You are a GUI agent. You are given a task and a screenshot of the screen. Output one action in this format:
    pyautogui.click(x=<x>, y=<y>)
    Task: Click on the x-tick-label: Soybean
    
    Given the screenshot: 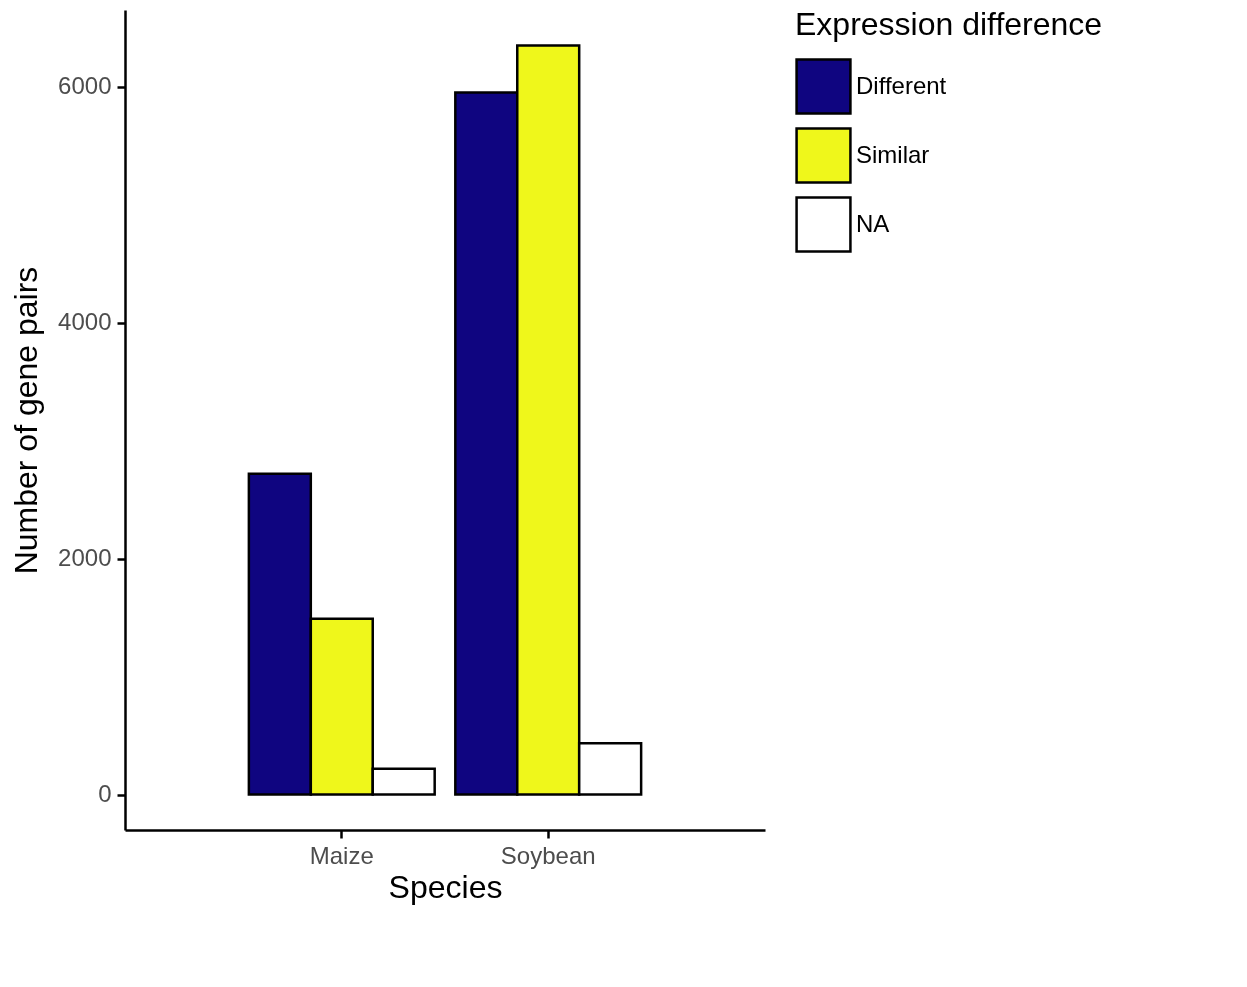 What is the action you would take?
    pyautogui.click(x=548, y=855)
    